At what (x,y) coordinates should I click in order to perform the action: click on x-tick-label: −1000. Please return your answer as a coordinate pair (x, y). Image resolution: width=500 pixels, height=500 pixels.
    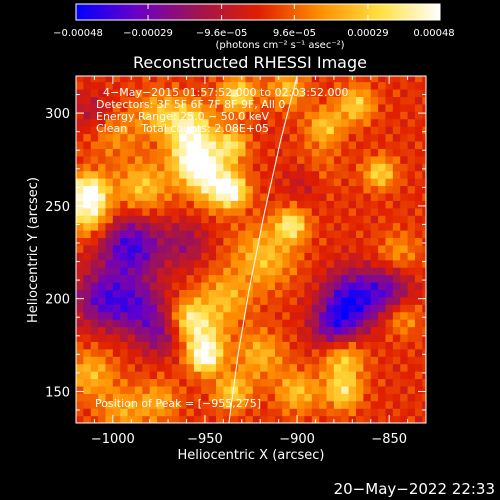
    Looking at the image, I should click on (113, 439).